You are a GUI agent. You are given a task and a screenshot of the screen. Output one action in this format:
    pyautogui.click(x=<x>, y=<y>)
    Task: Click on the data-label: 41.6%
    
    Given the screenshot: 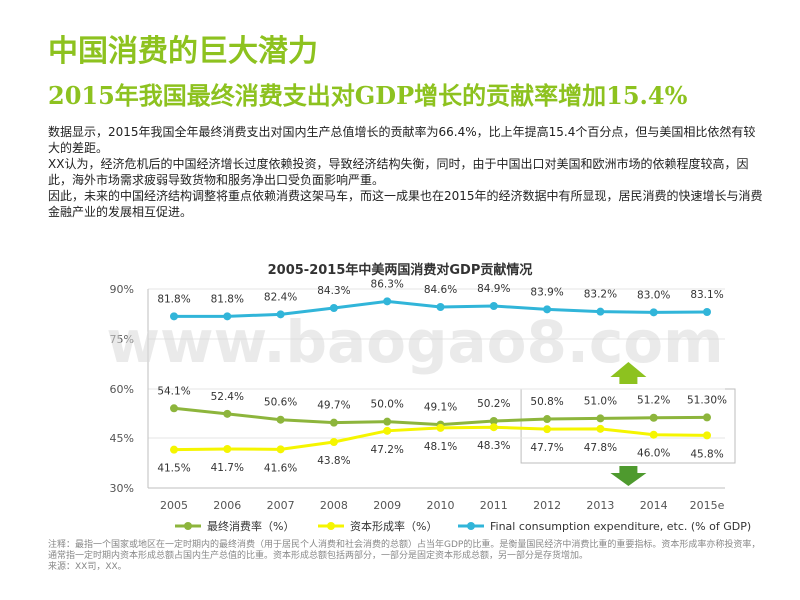 What is the action you would take?
    pyautogui.click(x=280, y=468)
    